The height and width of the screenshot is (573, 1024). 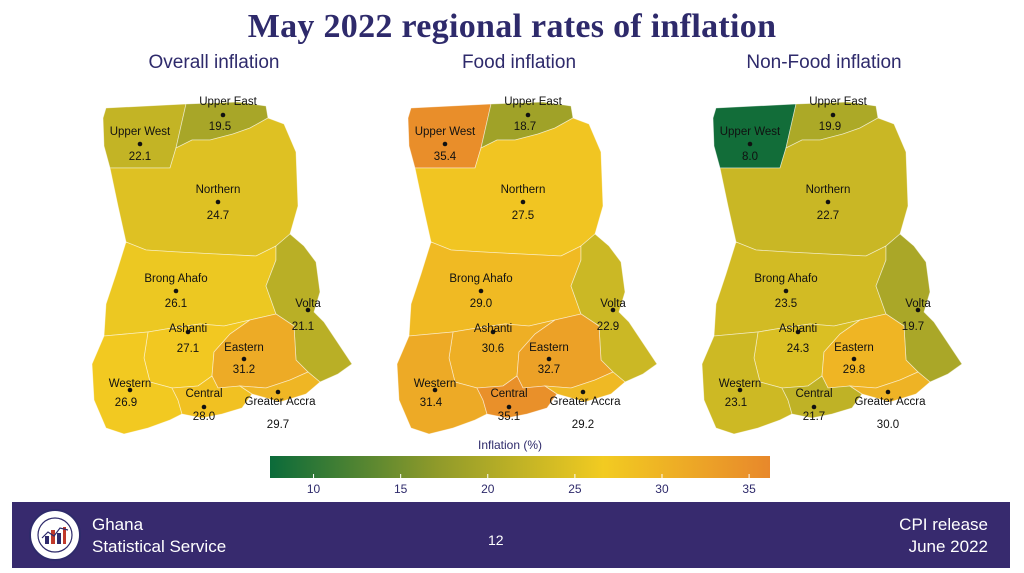 What do you see at coordinates (520, 467) in the screenshot?
I see `legend-color-bar` at bounding box center [520, 467].